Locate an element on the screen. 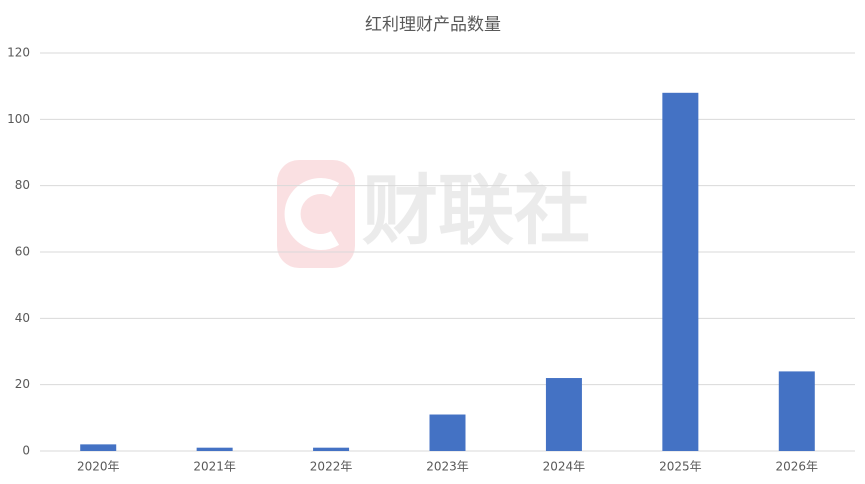 The image size is (865, 484). y-tick-label: 100 is located at coordinates (18, 119).